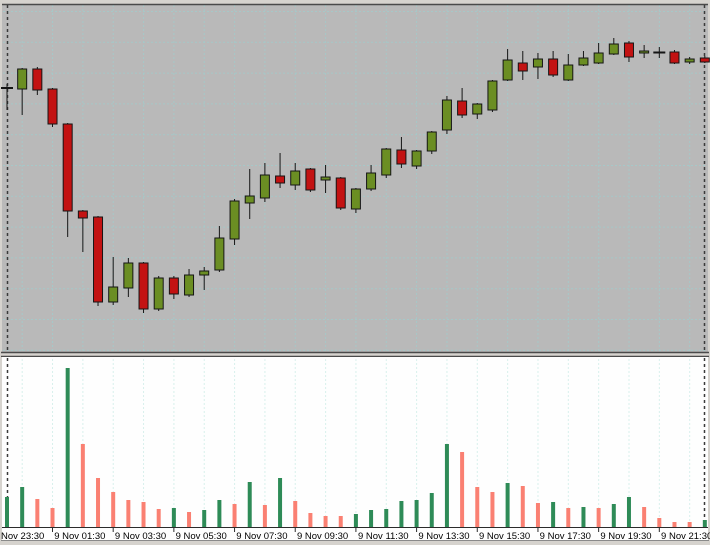 Image resolution: width=710 pixels, height=545 pixels. Describe the element at coordinates (22, 536) in the screenshot. I see `x-axis-label: Nov 23:30` at that location.